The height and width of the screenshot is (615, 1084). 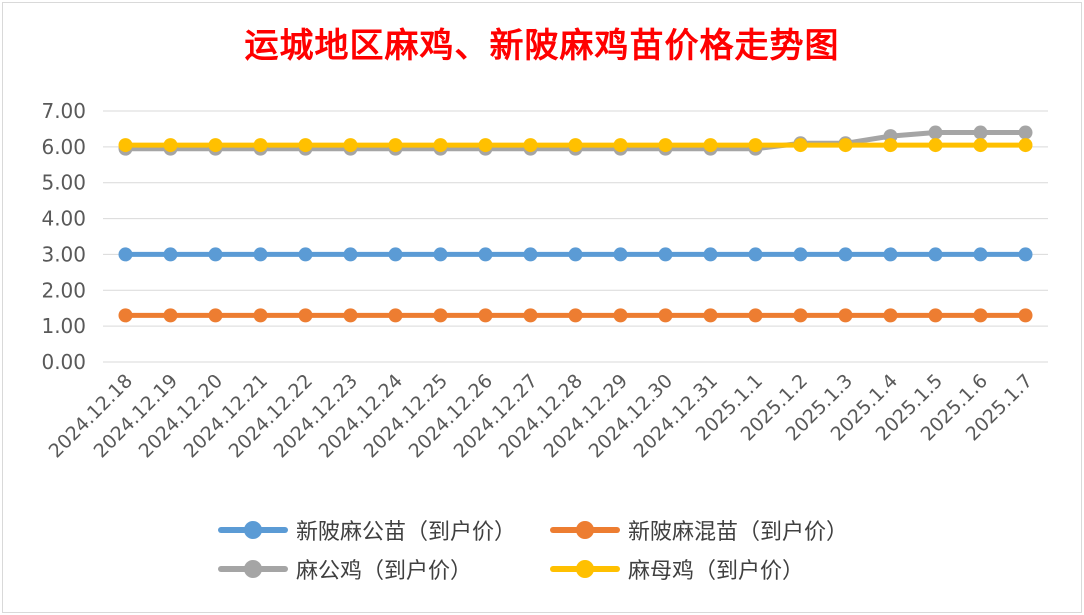 What do you see at coordinates (63, 290) in the screenshot?
I see `y-tick-label: 2.00` at bounding box center [63, 290].